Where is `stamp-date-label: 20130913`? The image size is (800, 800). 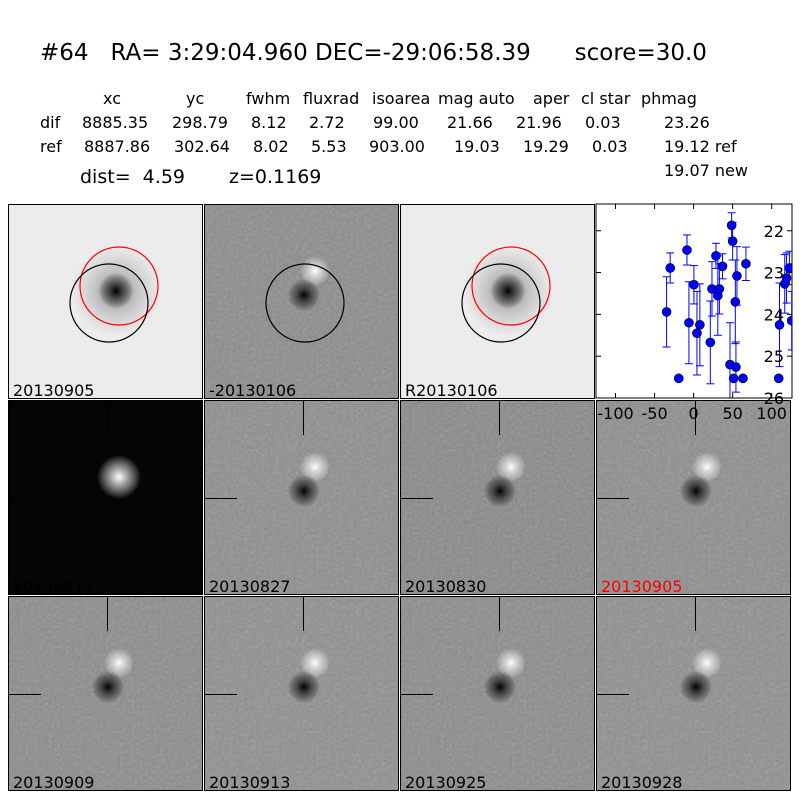
stamp-date-label: 20130913 is located at coordinates (250, 782).